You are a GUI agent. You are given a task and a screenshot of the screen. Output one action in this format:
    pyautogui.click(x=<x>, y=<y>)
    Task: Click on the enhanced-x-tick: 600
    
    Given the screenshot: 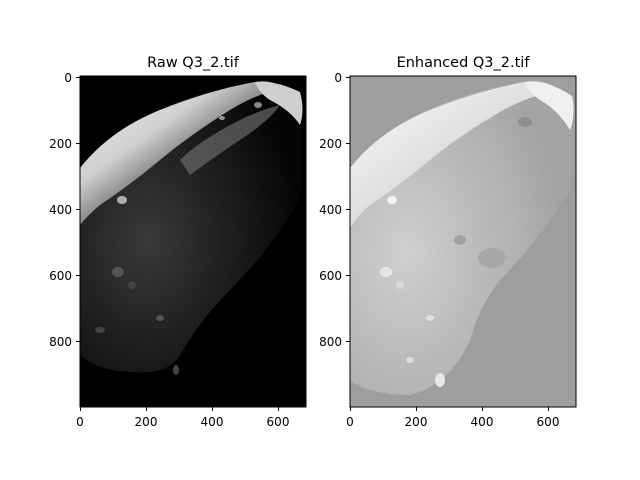 What is the action you would take?
    pyautogui.click(x=548, y=422)
    